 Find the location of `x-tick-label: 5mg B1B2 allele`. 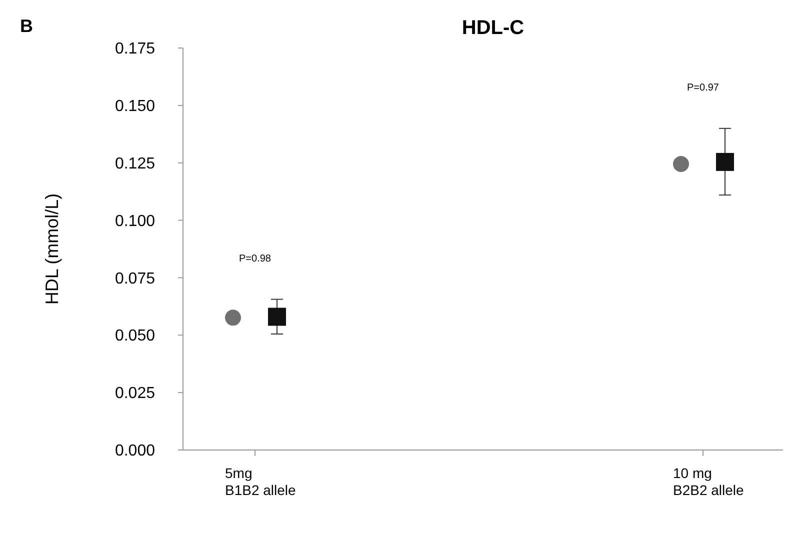

x-tick-label: 5mg B1B2 allele is located at coordinates (260, 481).